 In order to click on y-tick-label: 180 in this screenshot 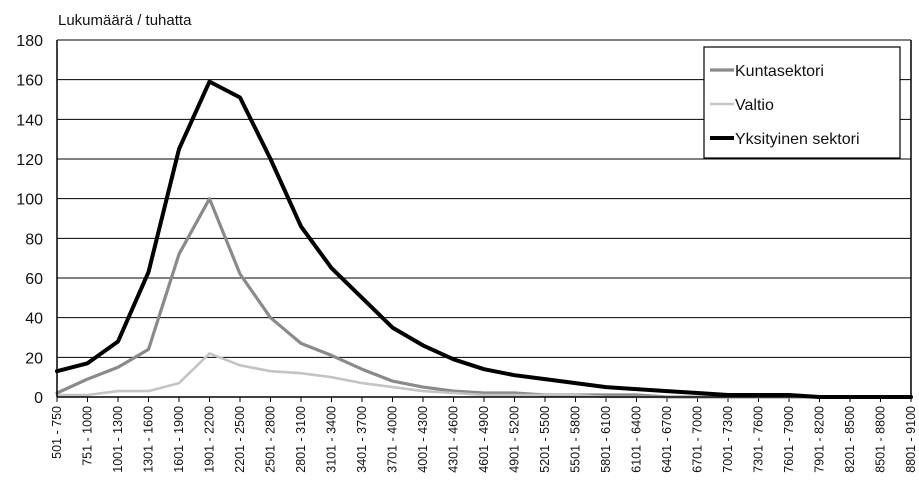, I will do `click(29, 41)`.